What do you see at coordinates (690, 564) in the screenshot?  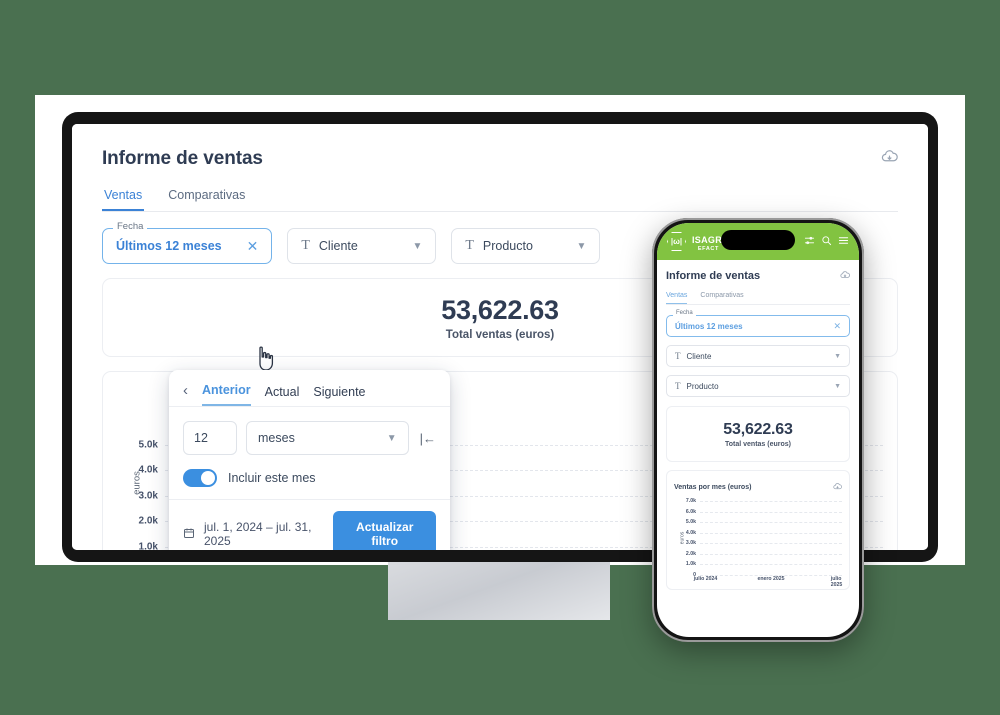 I see `phone-ytick-label: 1.0k` at bounding box center [690, 564].